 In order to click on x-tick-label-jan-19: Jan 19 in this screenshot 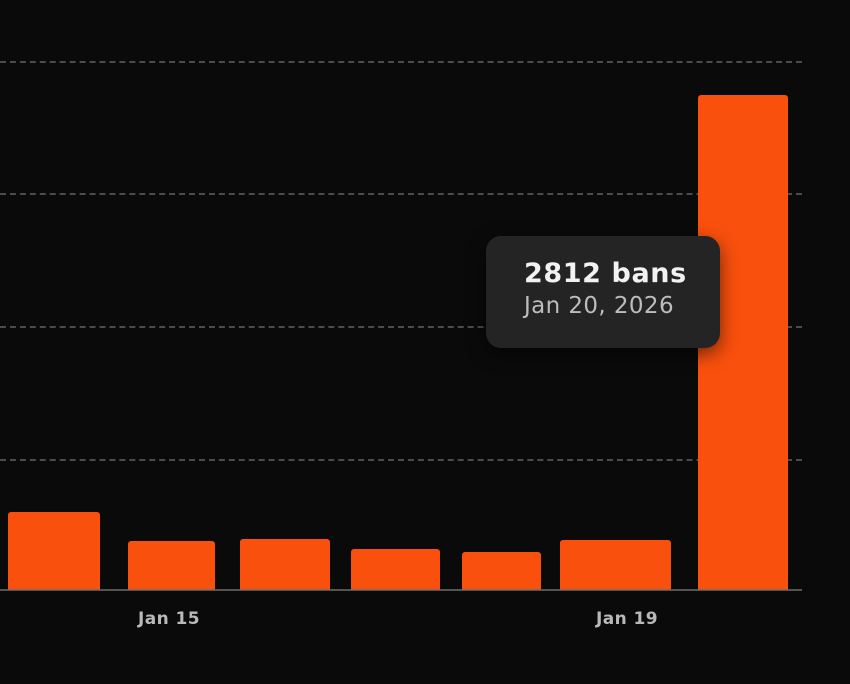, I will do `click(627, 619)`.